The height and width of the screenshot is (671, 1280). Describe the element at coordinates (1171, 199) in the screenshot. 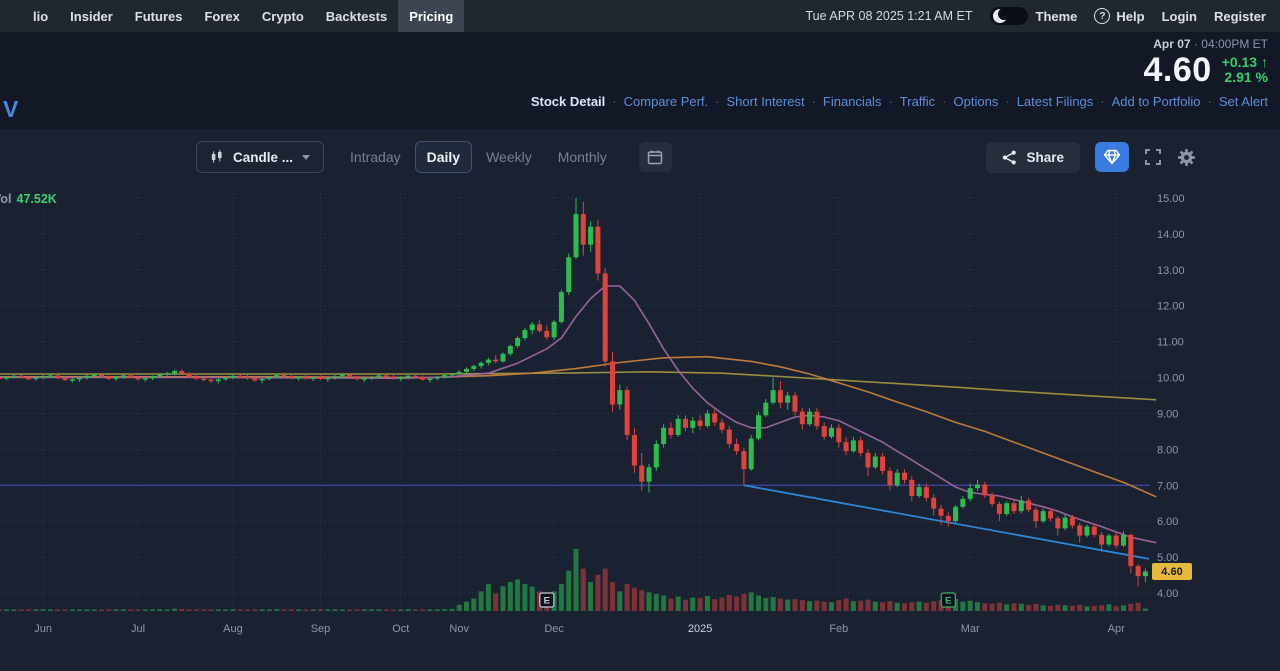

I see `svg-text: 15.00` at that location.